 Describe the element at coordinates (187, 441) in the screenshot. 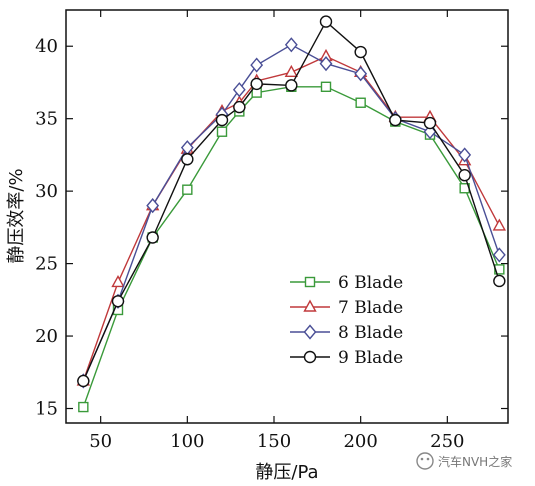

I see `x-tick-label: 100` at that location.